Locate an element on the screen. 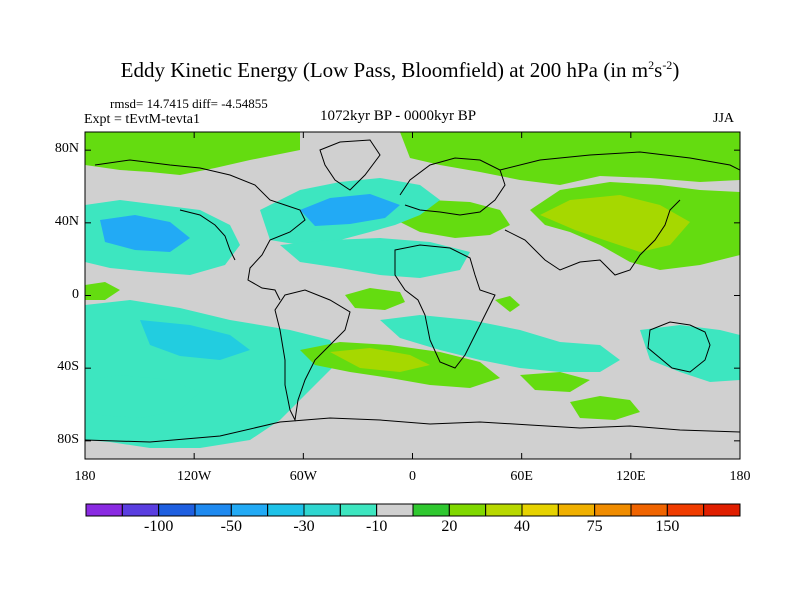  negative-region-south-atlantic is located at coordinates (500, 343).